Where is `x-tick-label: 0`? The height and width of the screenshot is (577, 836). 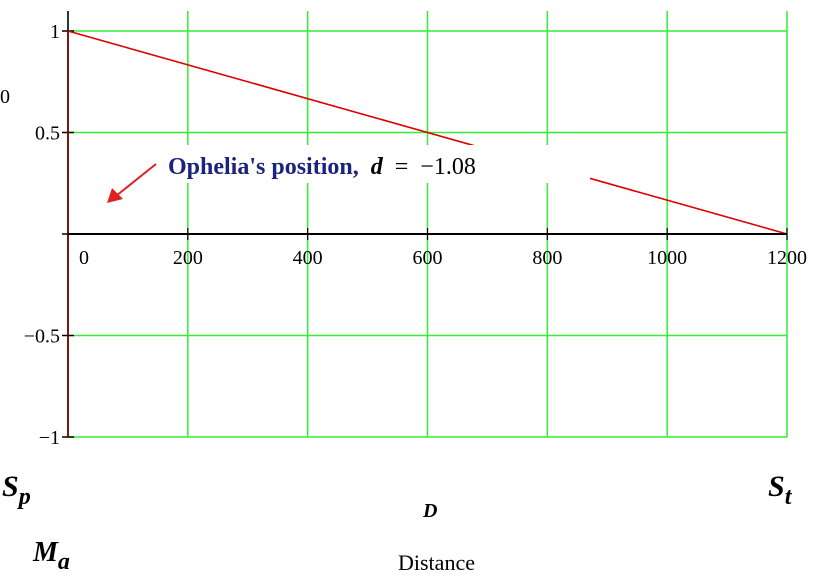 x-tick-label: 0 is located at coordinates (84, 258).